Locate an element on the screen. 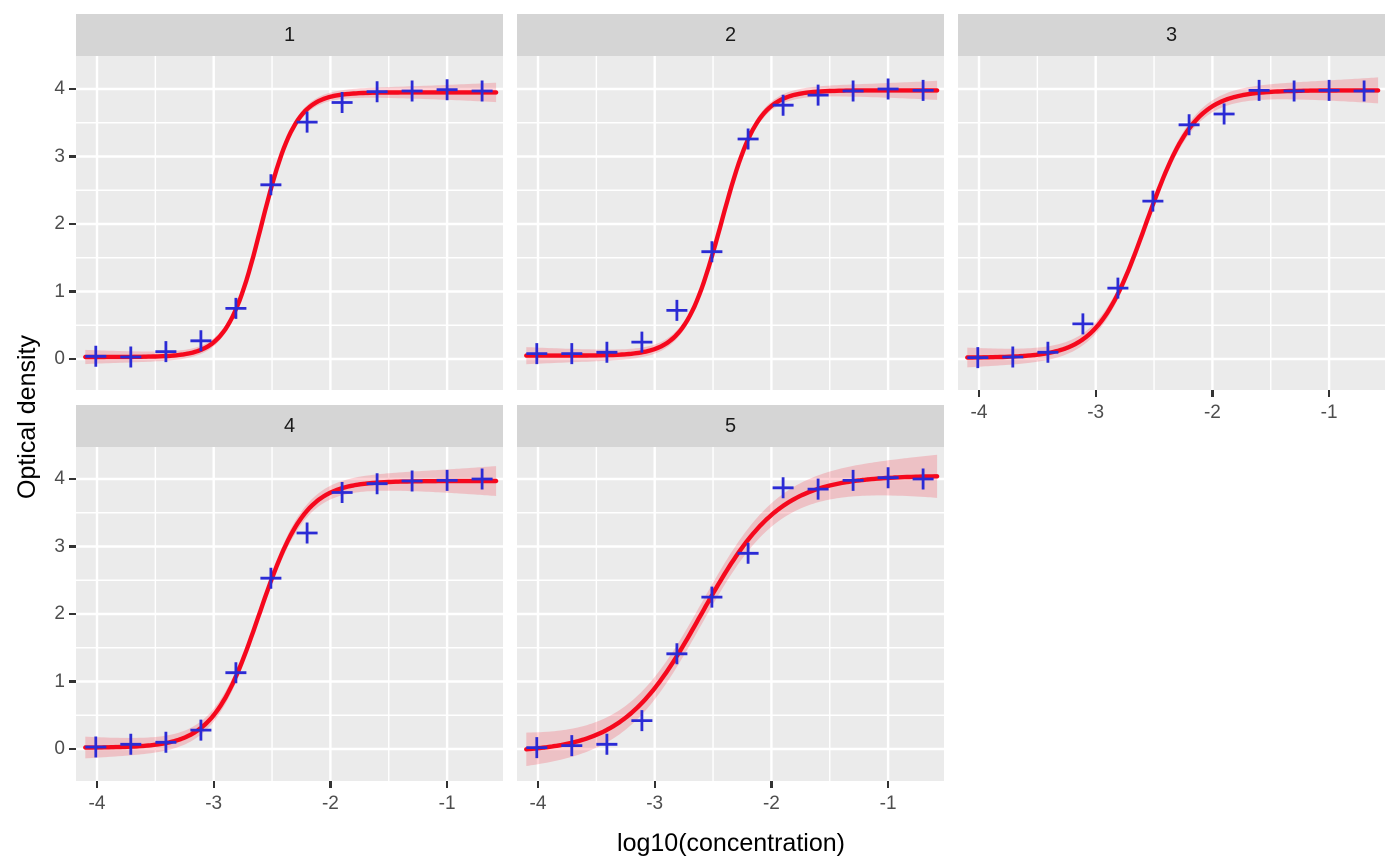 The image size is (1400, 865). facet-strip: 1 is located at coordinates (289, 35).